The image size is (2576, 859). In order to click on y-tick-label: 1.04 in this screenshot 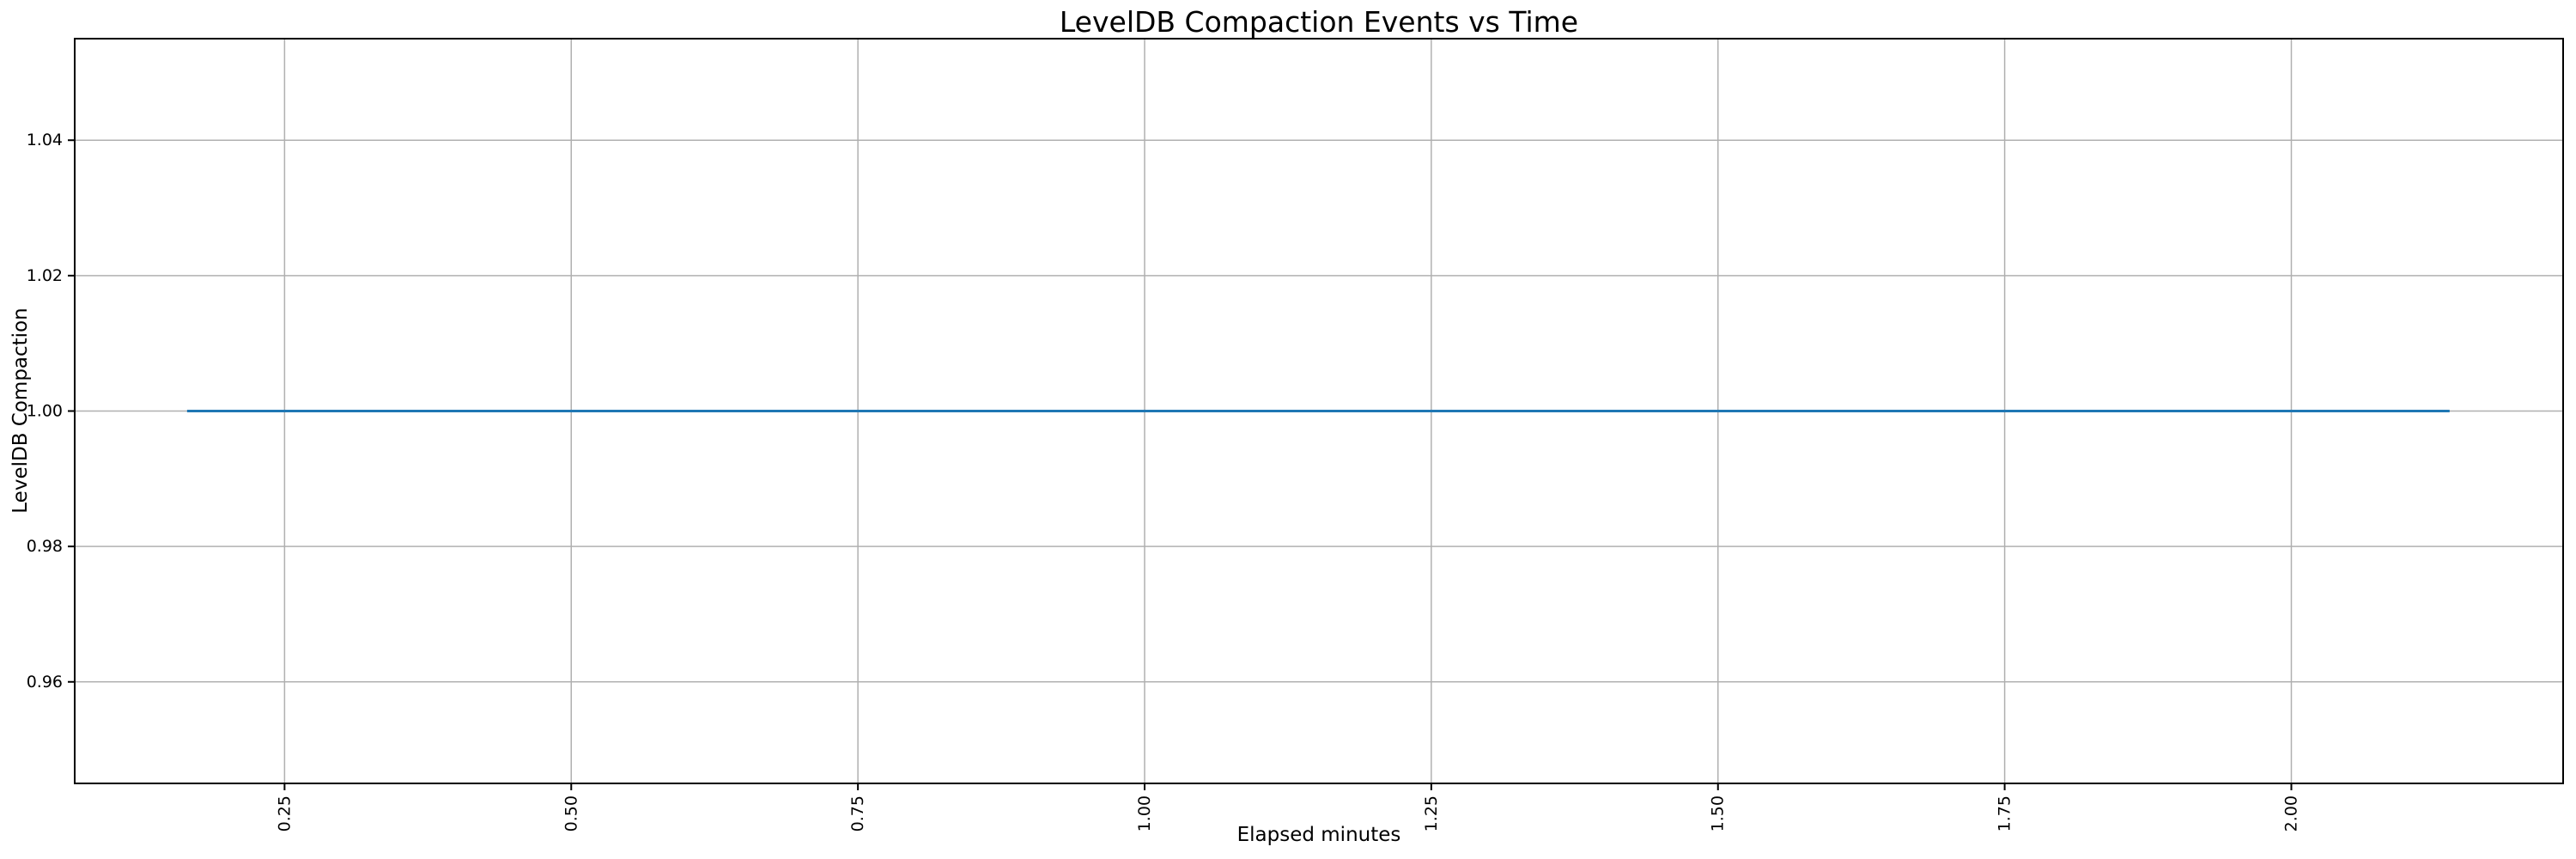, I will do `click(45, 140)`.